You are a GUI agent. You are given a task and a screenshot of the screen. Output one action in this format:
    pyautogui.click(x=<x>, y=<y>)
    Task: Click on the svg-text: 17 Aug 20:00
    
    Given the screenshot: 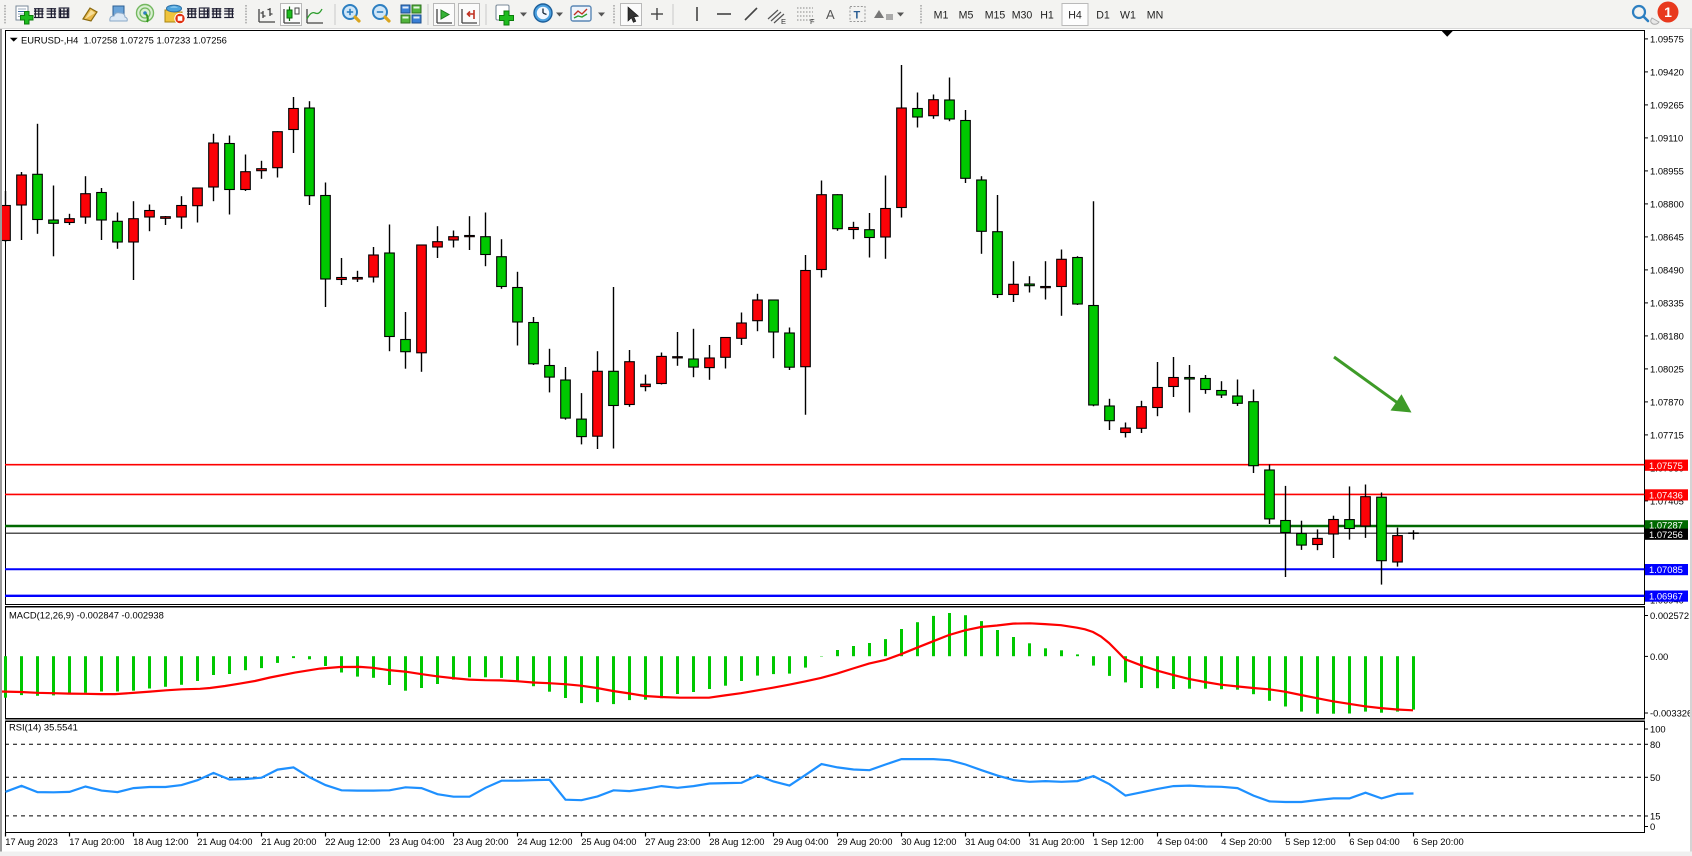 What is the action you would take?
    pyautogui.click(x=96, y=841)
    